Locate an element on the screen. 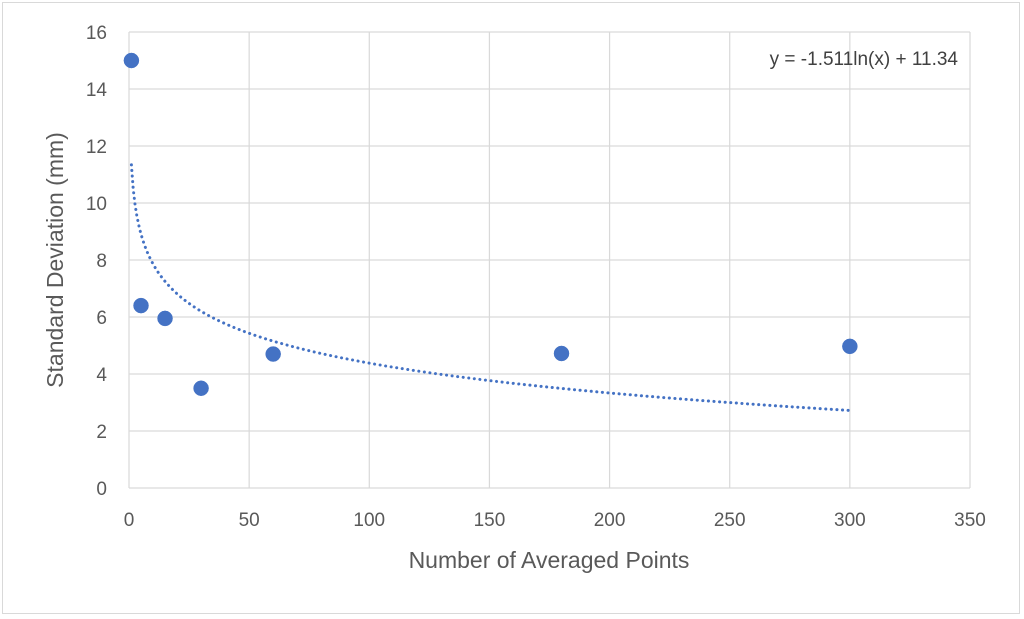 This screenshot has height=619, width=1024. x-tick-label-100: 100 is located at coordinates (369, 520).